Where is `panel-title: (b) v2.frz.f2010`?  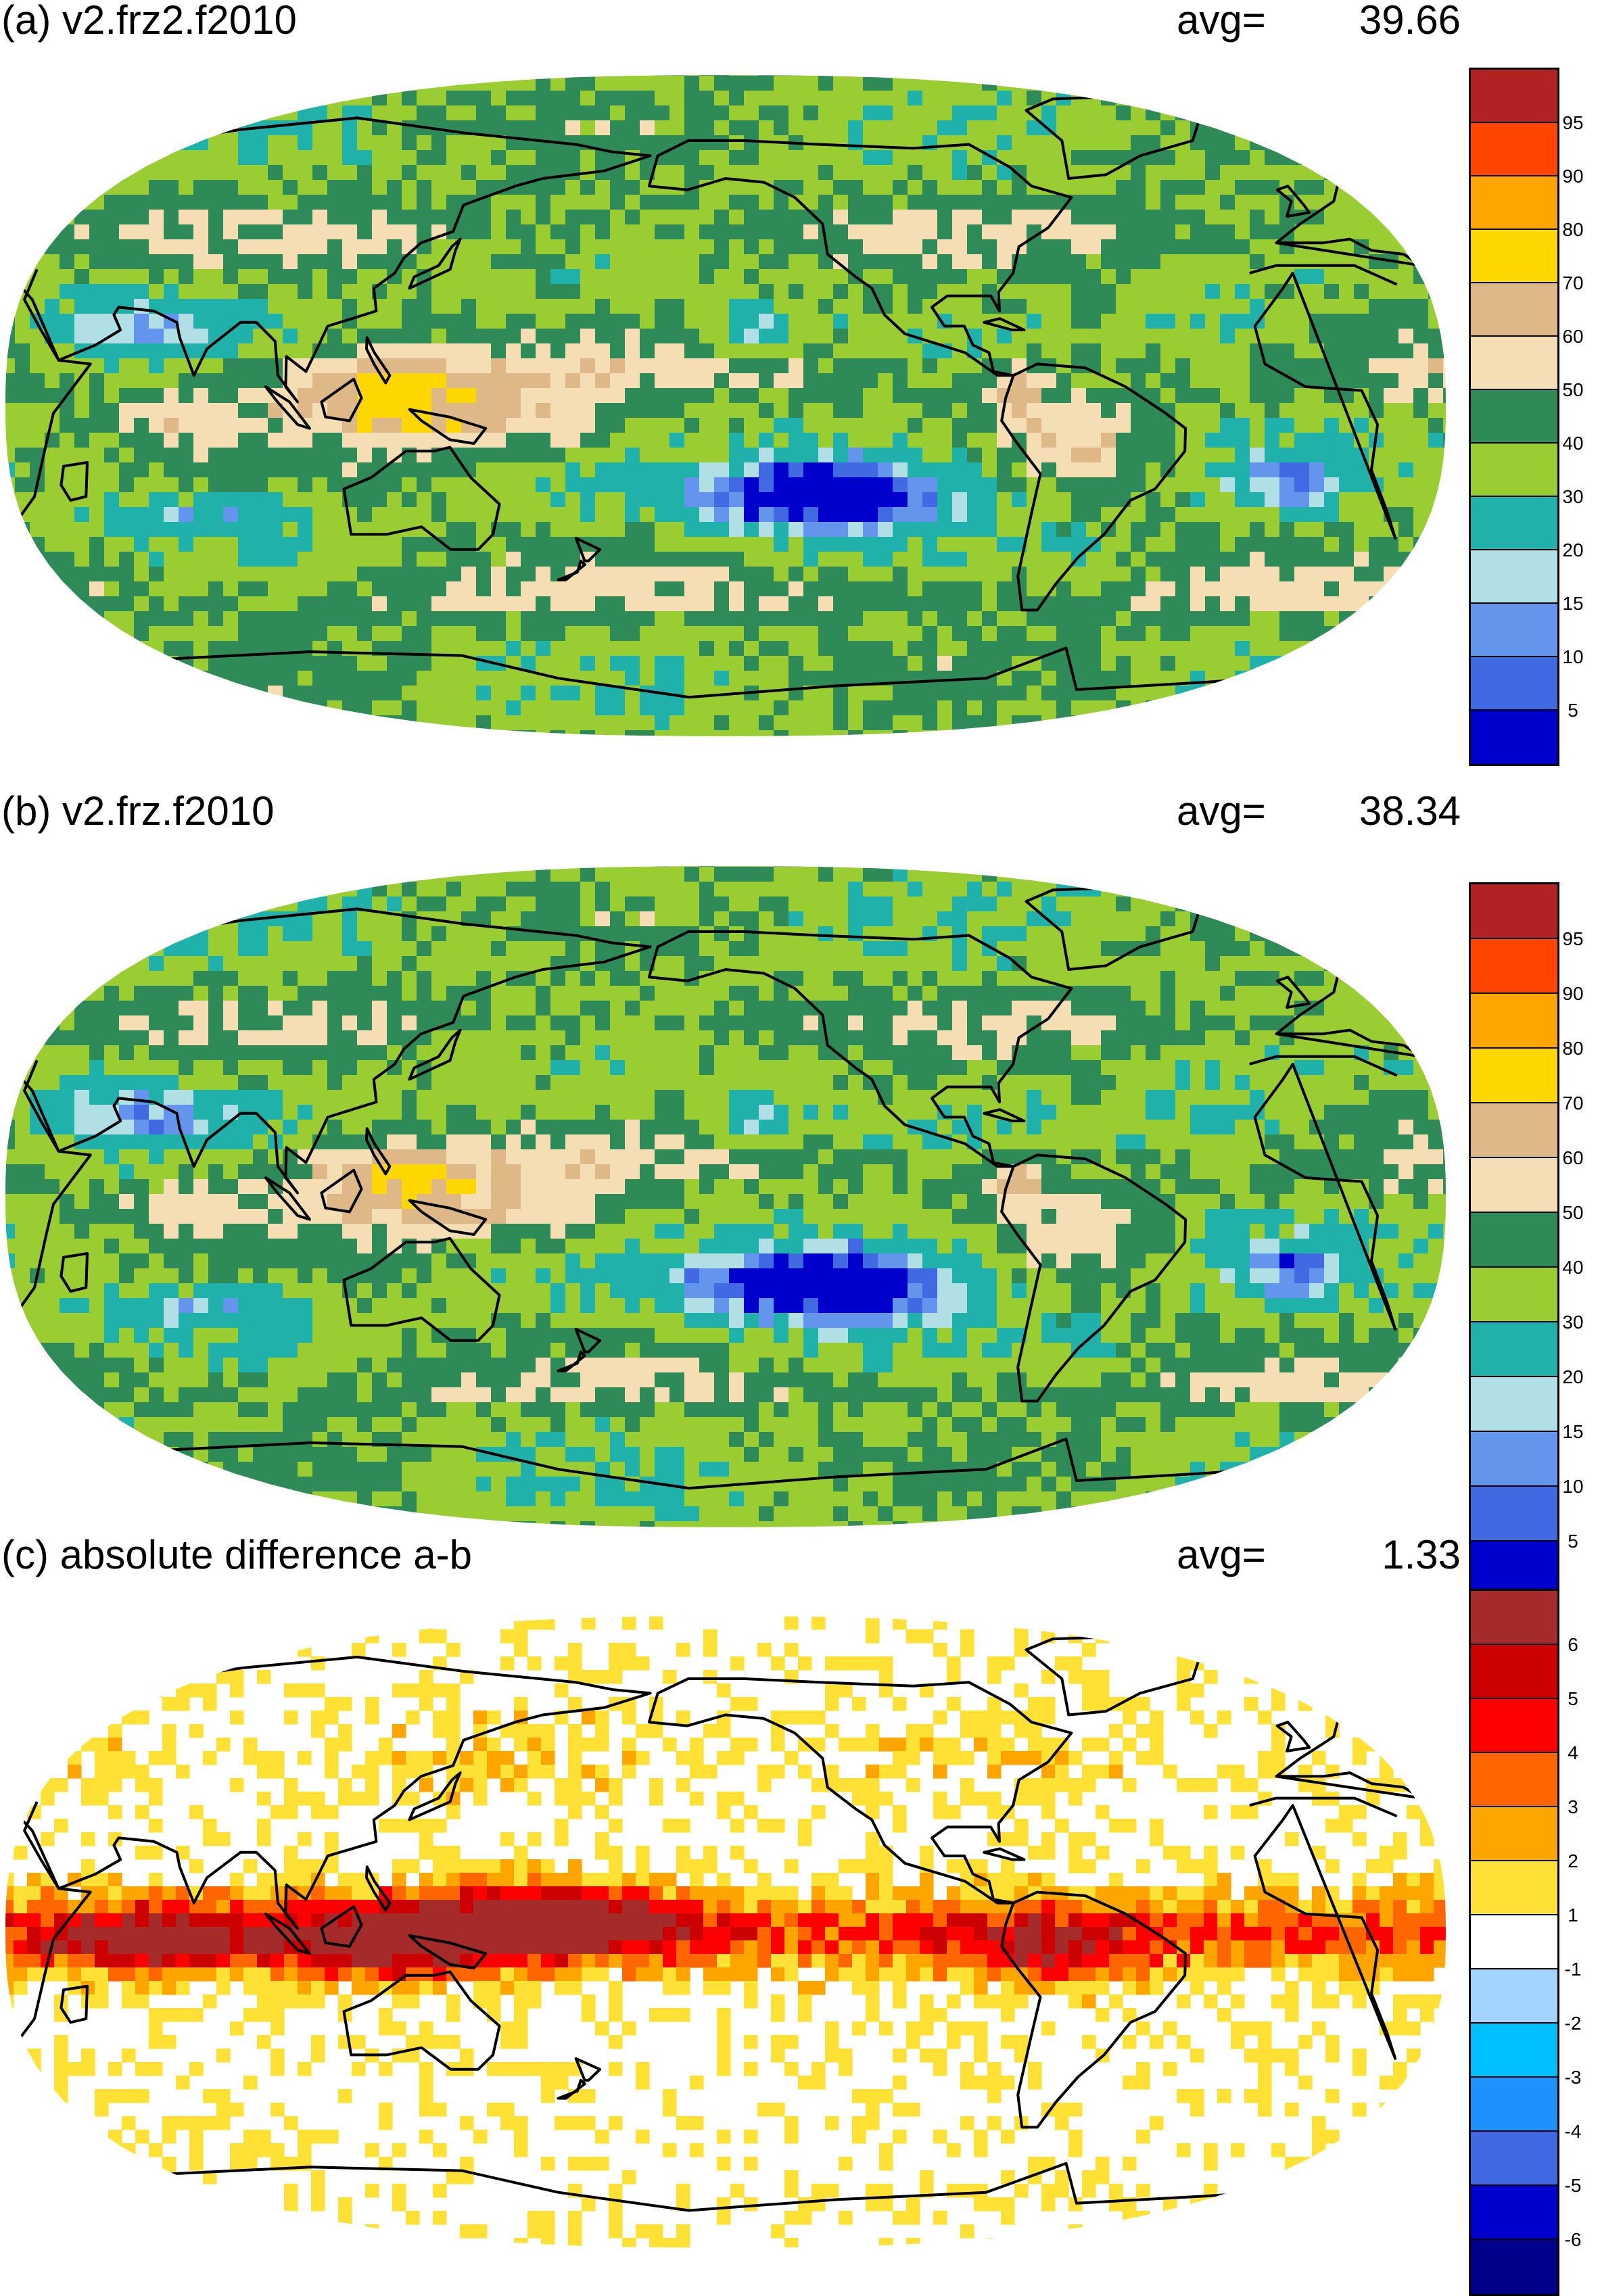 panel-title: (b) v2.frz.f2010 is located at coordinates (138, 811).